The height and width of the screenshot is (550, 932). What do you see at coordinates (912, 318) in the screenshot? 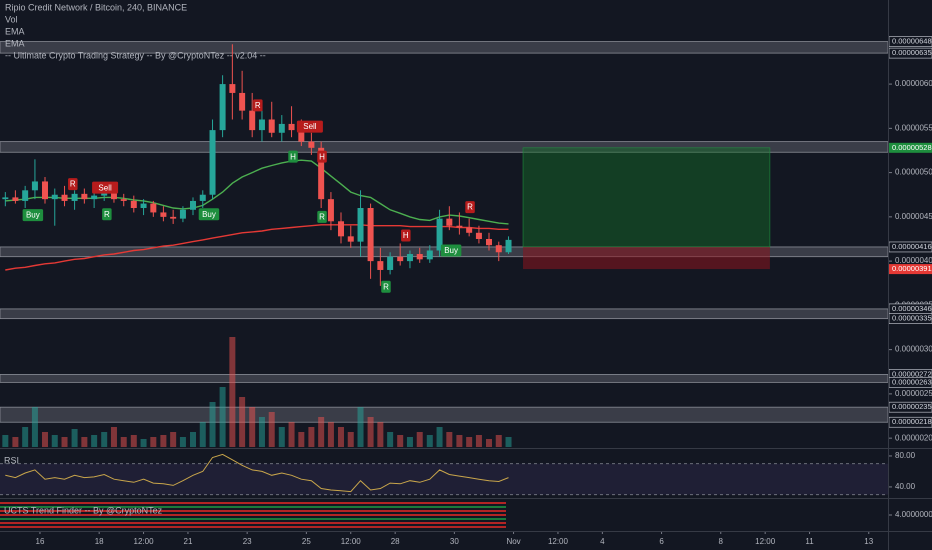
I see `level-label: 0.00000335` at bounding box center [912, 318].